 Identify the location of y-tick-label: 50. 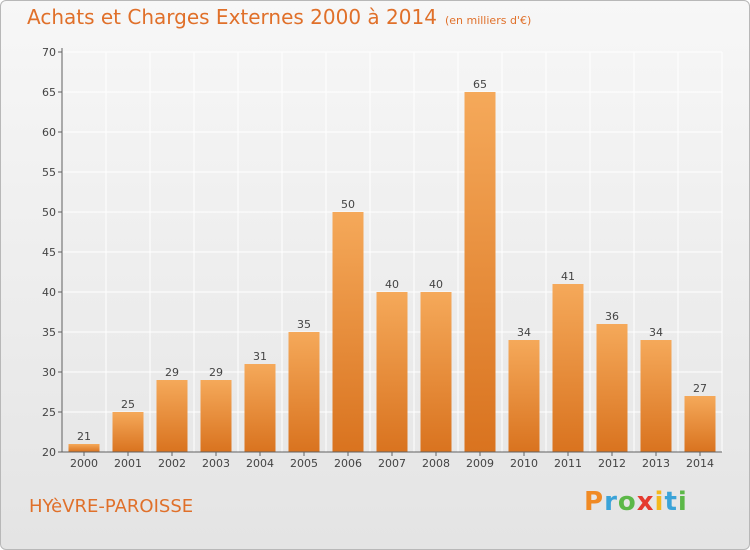
(49, 212).